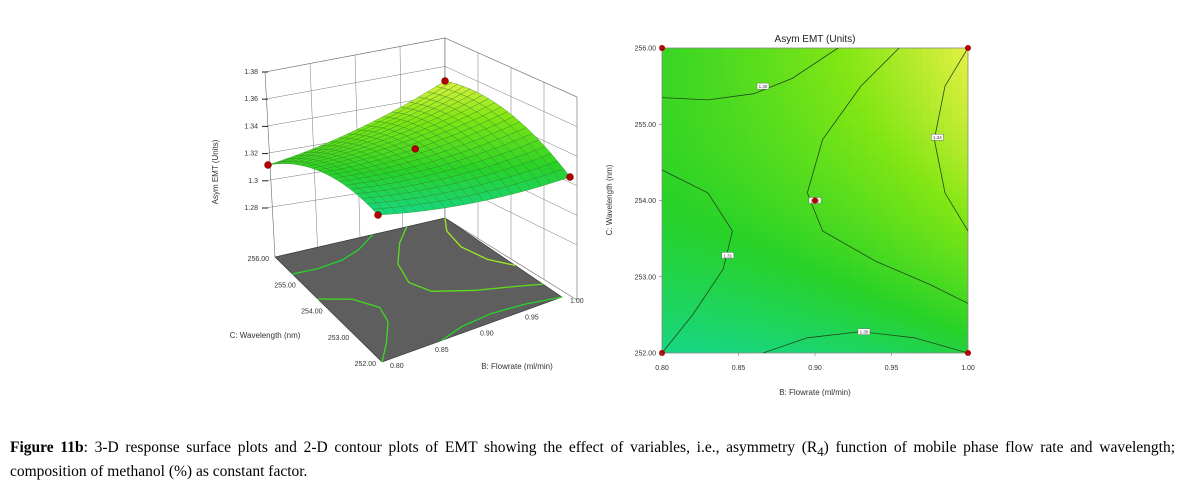 The height and width of the screenshot is (499, 1185). I want to click on floor-contour-line, so click(333, 254).